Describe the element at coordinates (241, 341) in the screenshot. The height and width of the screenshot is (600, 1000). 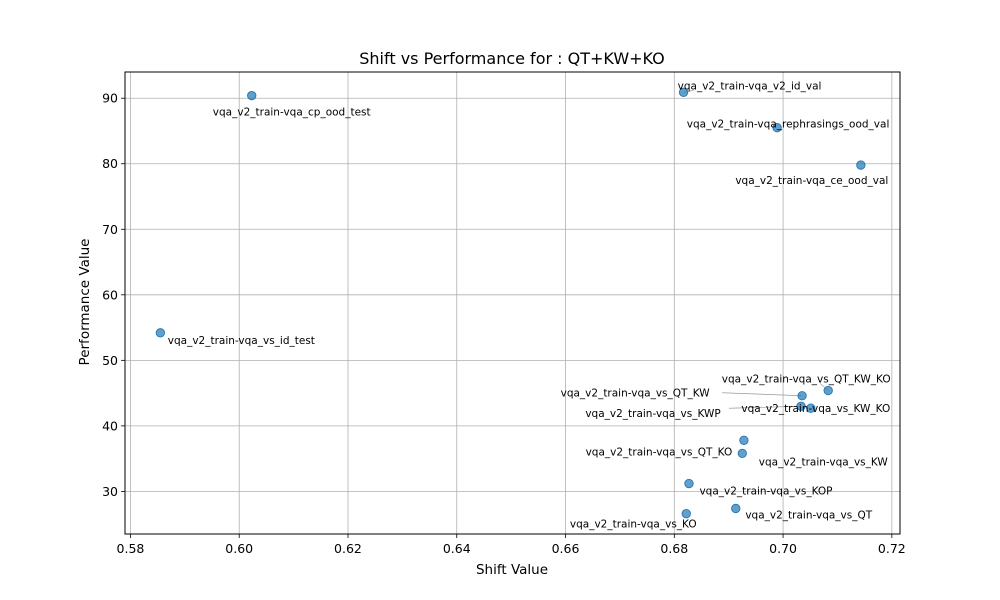
I see `point-label: vqa_v2_train-vqa_vs_id_test` at that location.